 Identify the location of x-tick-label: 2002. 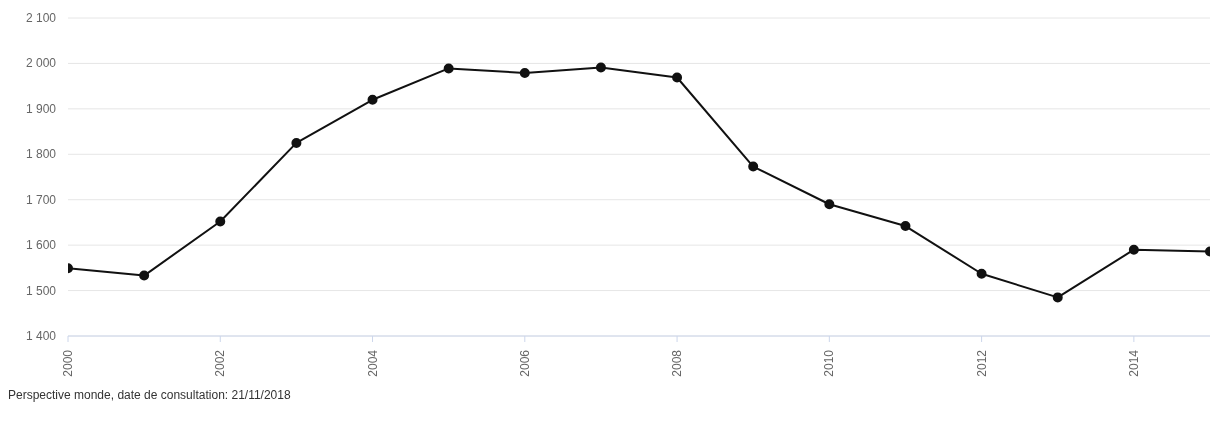
(220, 363).